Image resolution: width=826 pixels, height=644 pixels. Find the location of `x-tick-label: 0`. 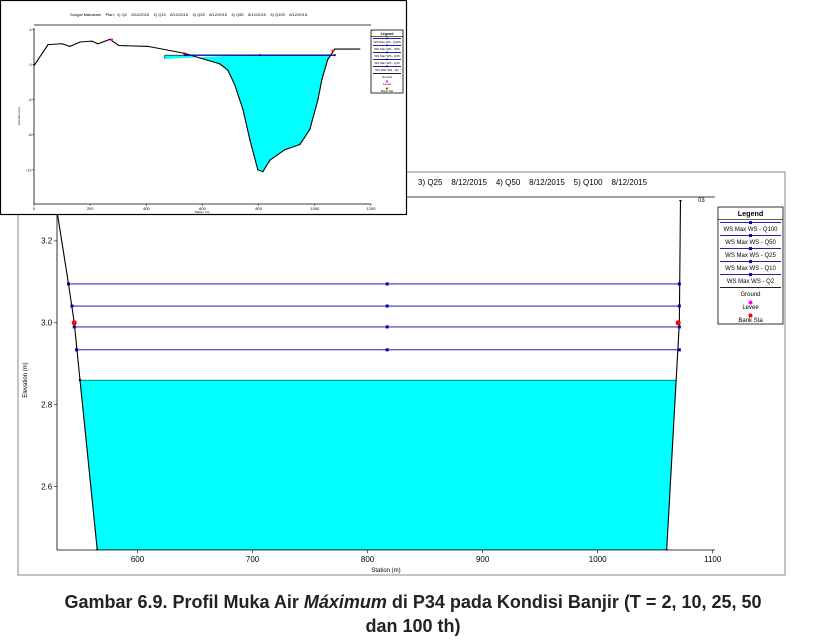

x-tick-label: 0 is located at coordinates (34, 208).